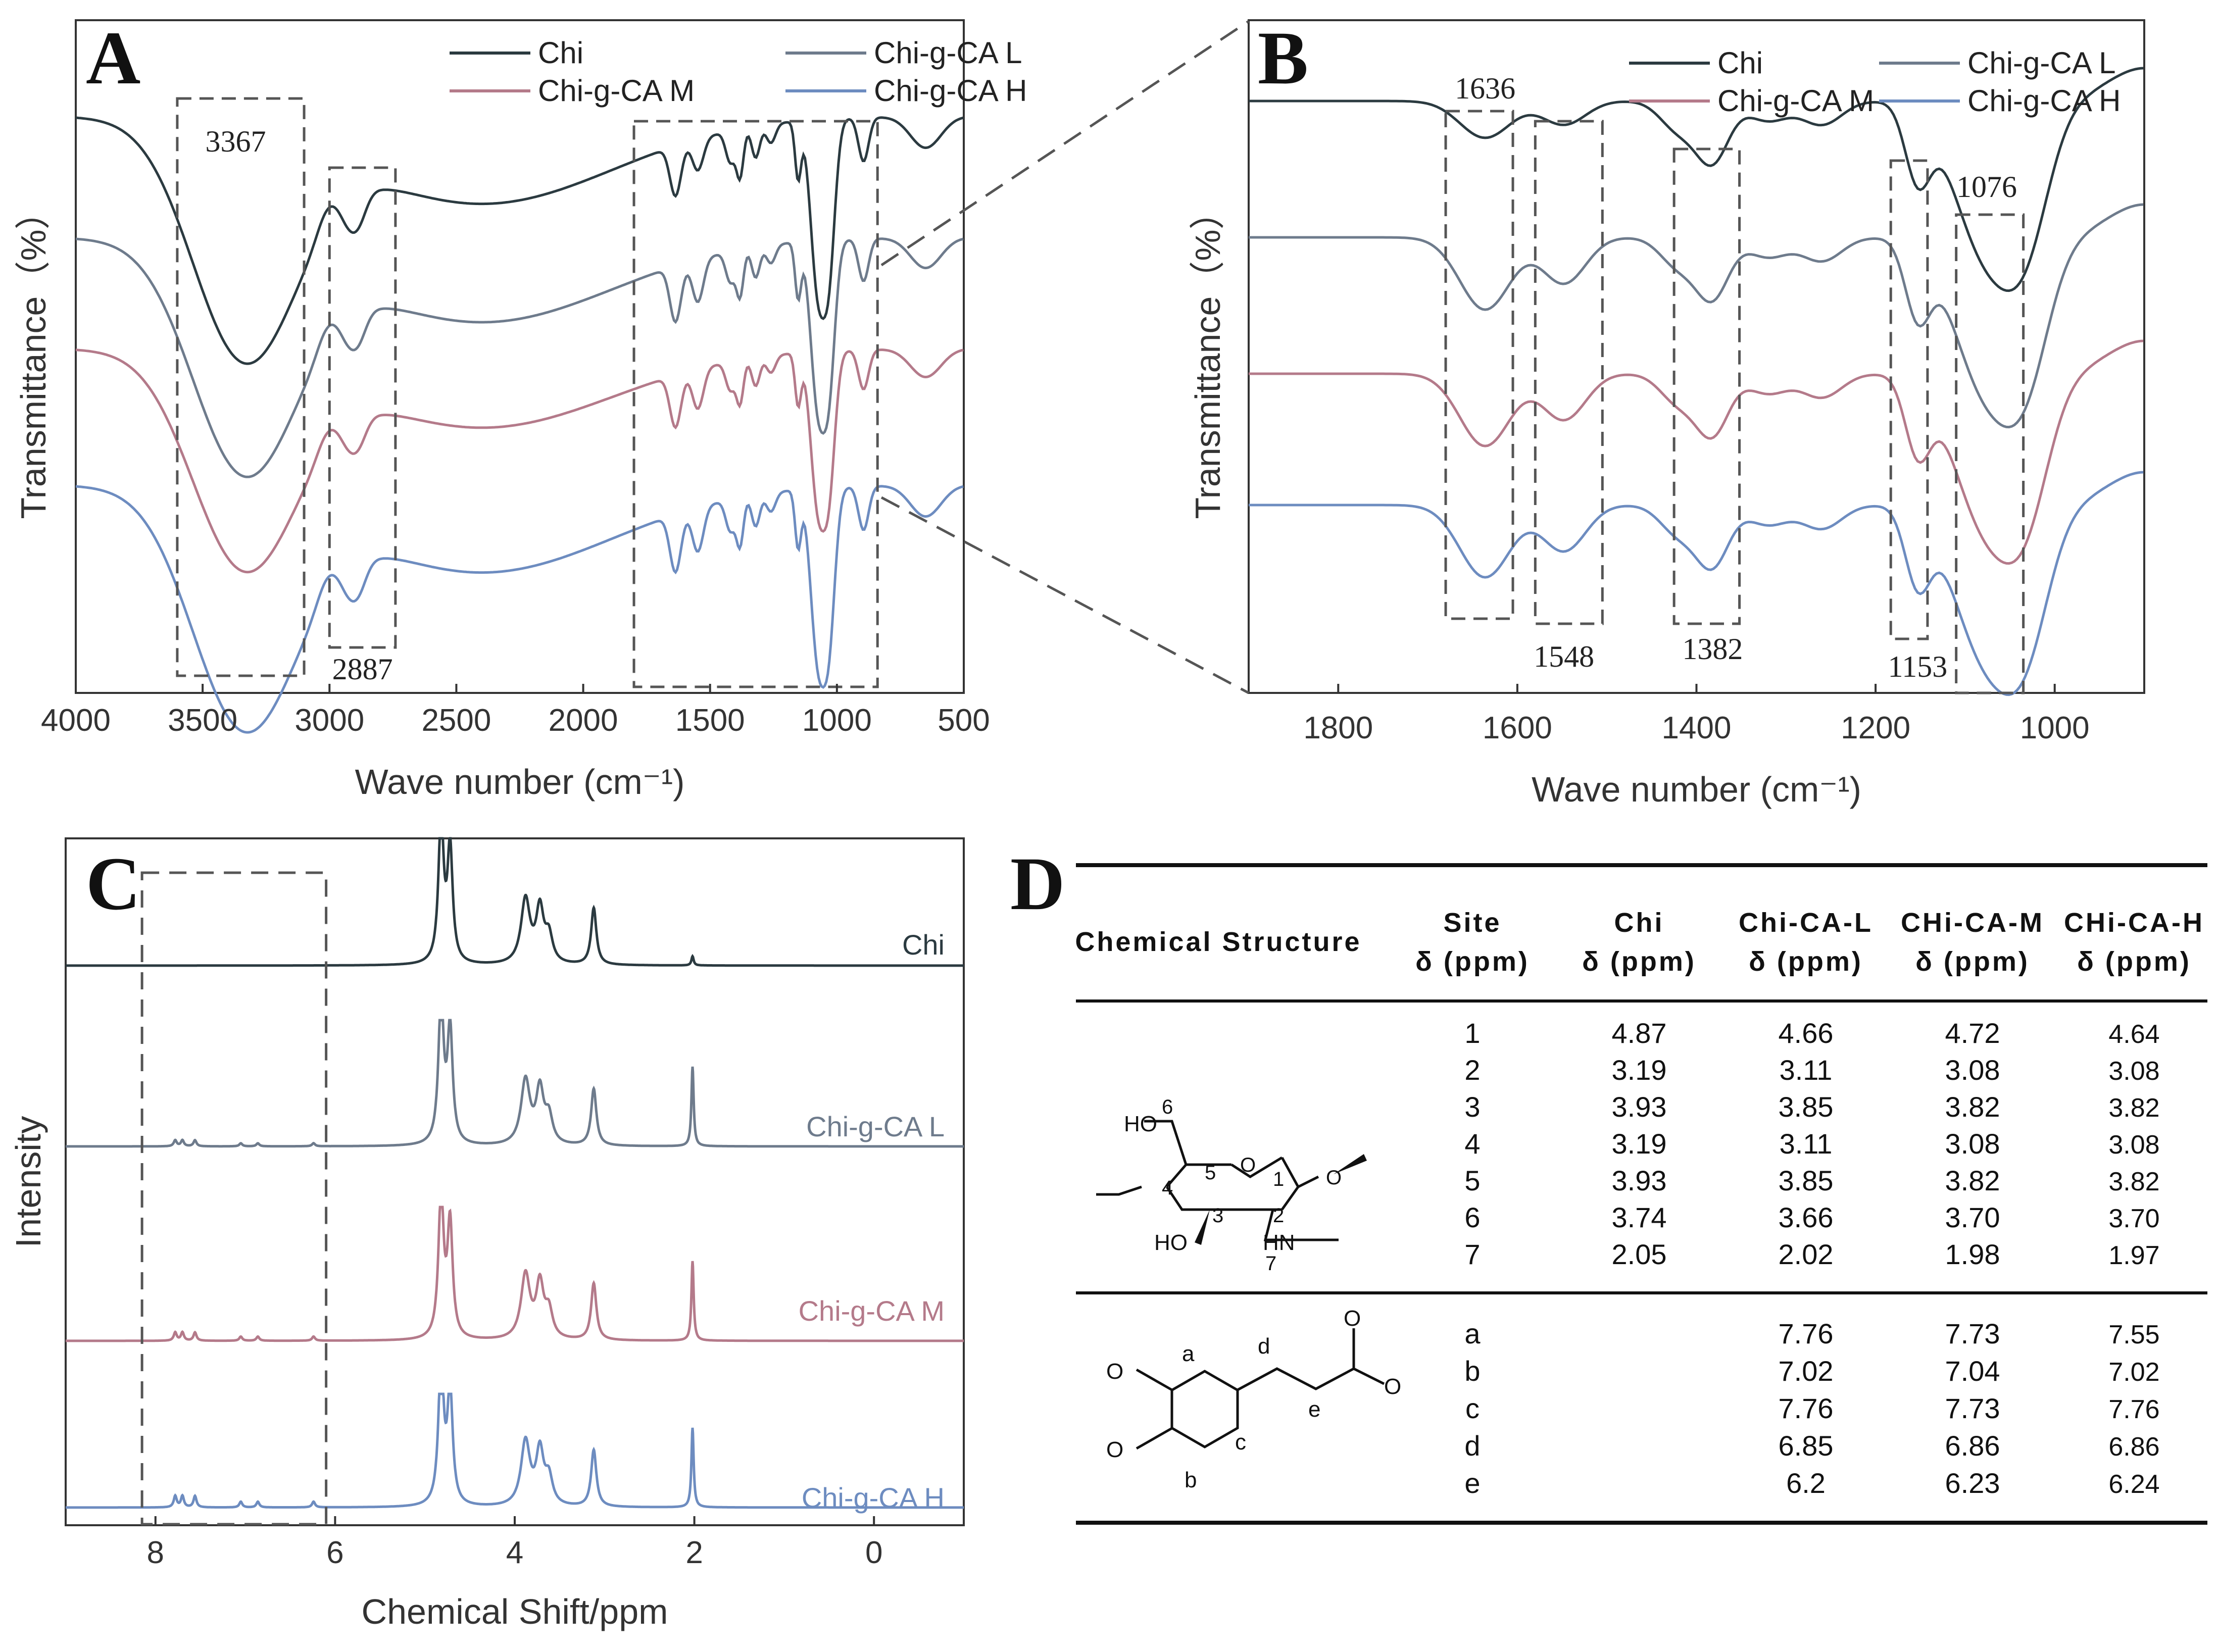  Describe the element at coordinates (1972, 1144) in the screenshot. I see `table-cell-g1-r3-c3: 3.08` at that location.